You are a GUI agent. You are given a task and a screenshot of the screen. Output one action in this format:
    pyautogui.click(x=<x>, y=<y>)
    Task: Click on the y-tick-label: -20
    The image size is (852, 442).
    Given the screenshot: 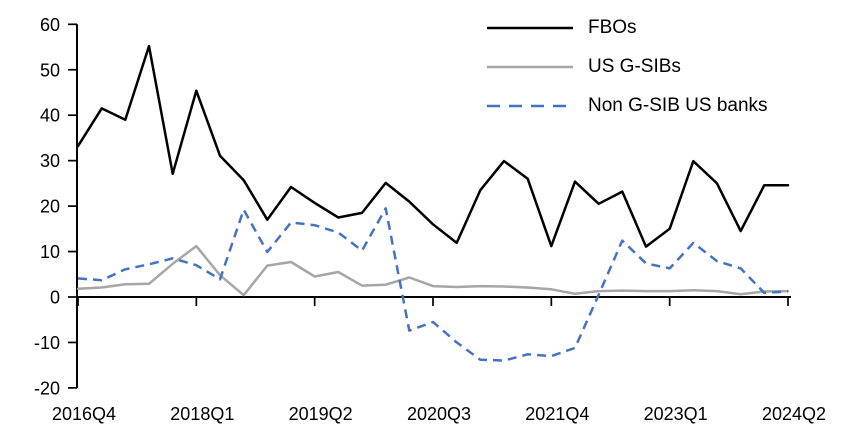 What is the action you would take?
    pyautogui.click(x=47, y=388)
    